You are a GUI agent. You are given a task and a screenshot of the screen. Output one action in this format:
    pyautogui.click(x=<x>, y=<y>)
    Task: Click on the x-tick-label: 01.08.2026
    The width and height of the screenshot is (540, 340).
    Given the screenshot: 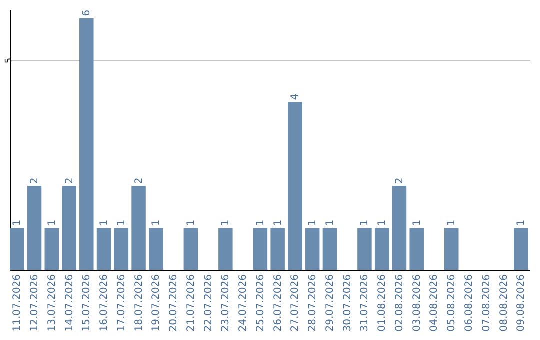 What is the action you would take?
    pyautogui.click(x=382, y=303)
    